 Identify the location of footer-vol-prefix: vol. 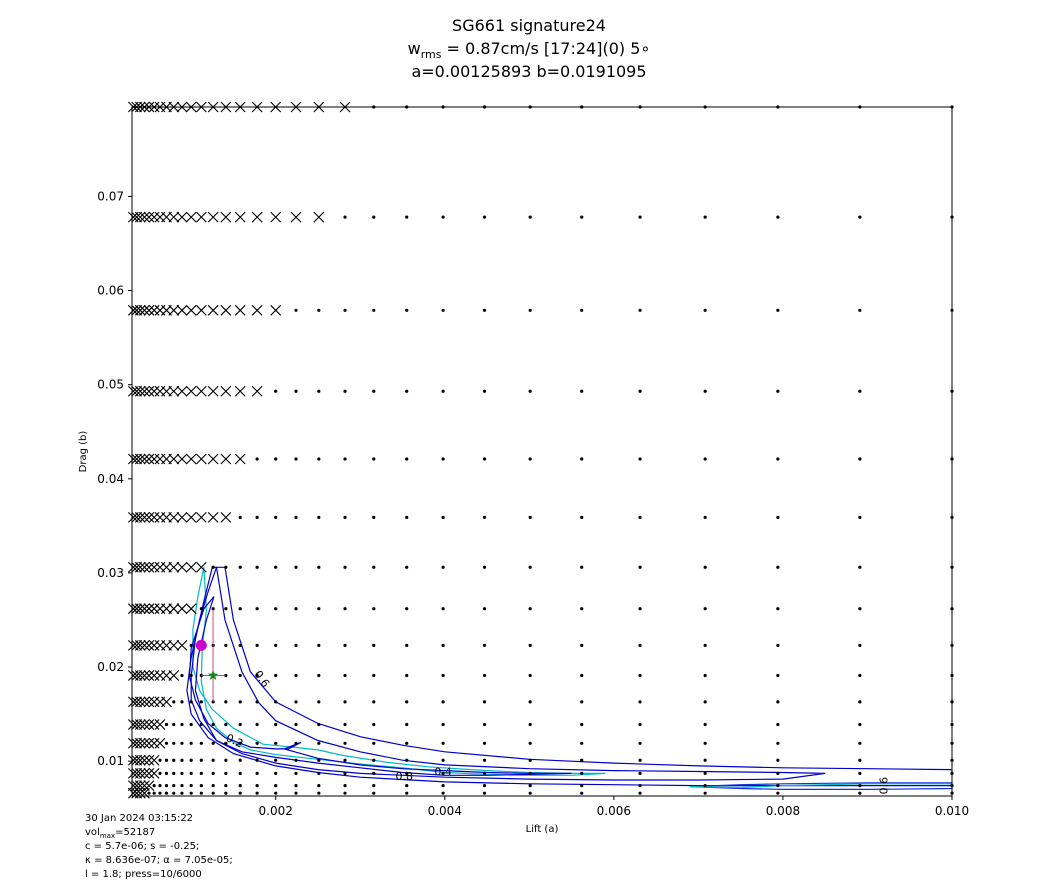
(92, 832).